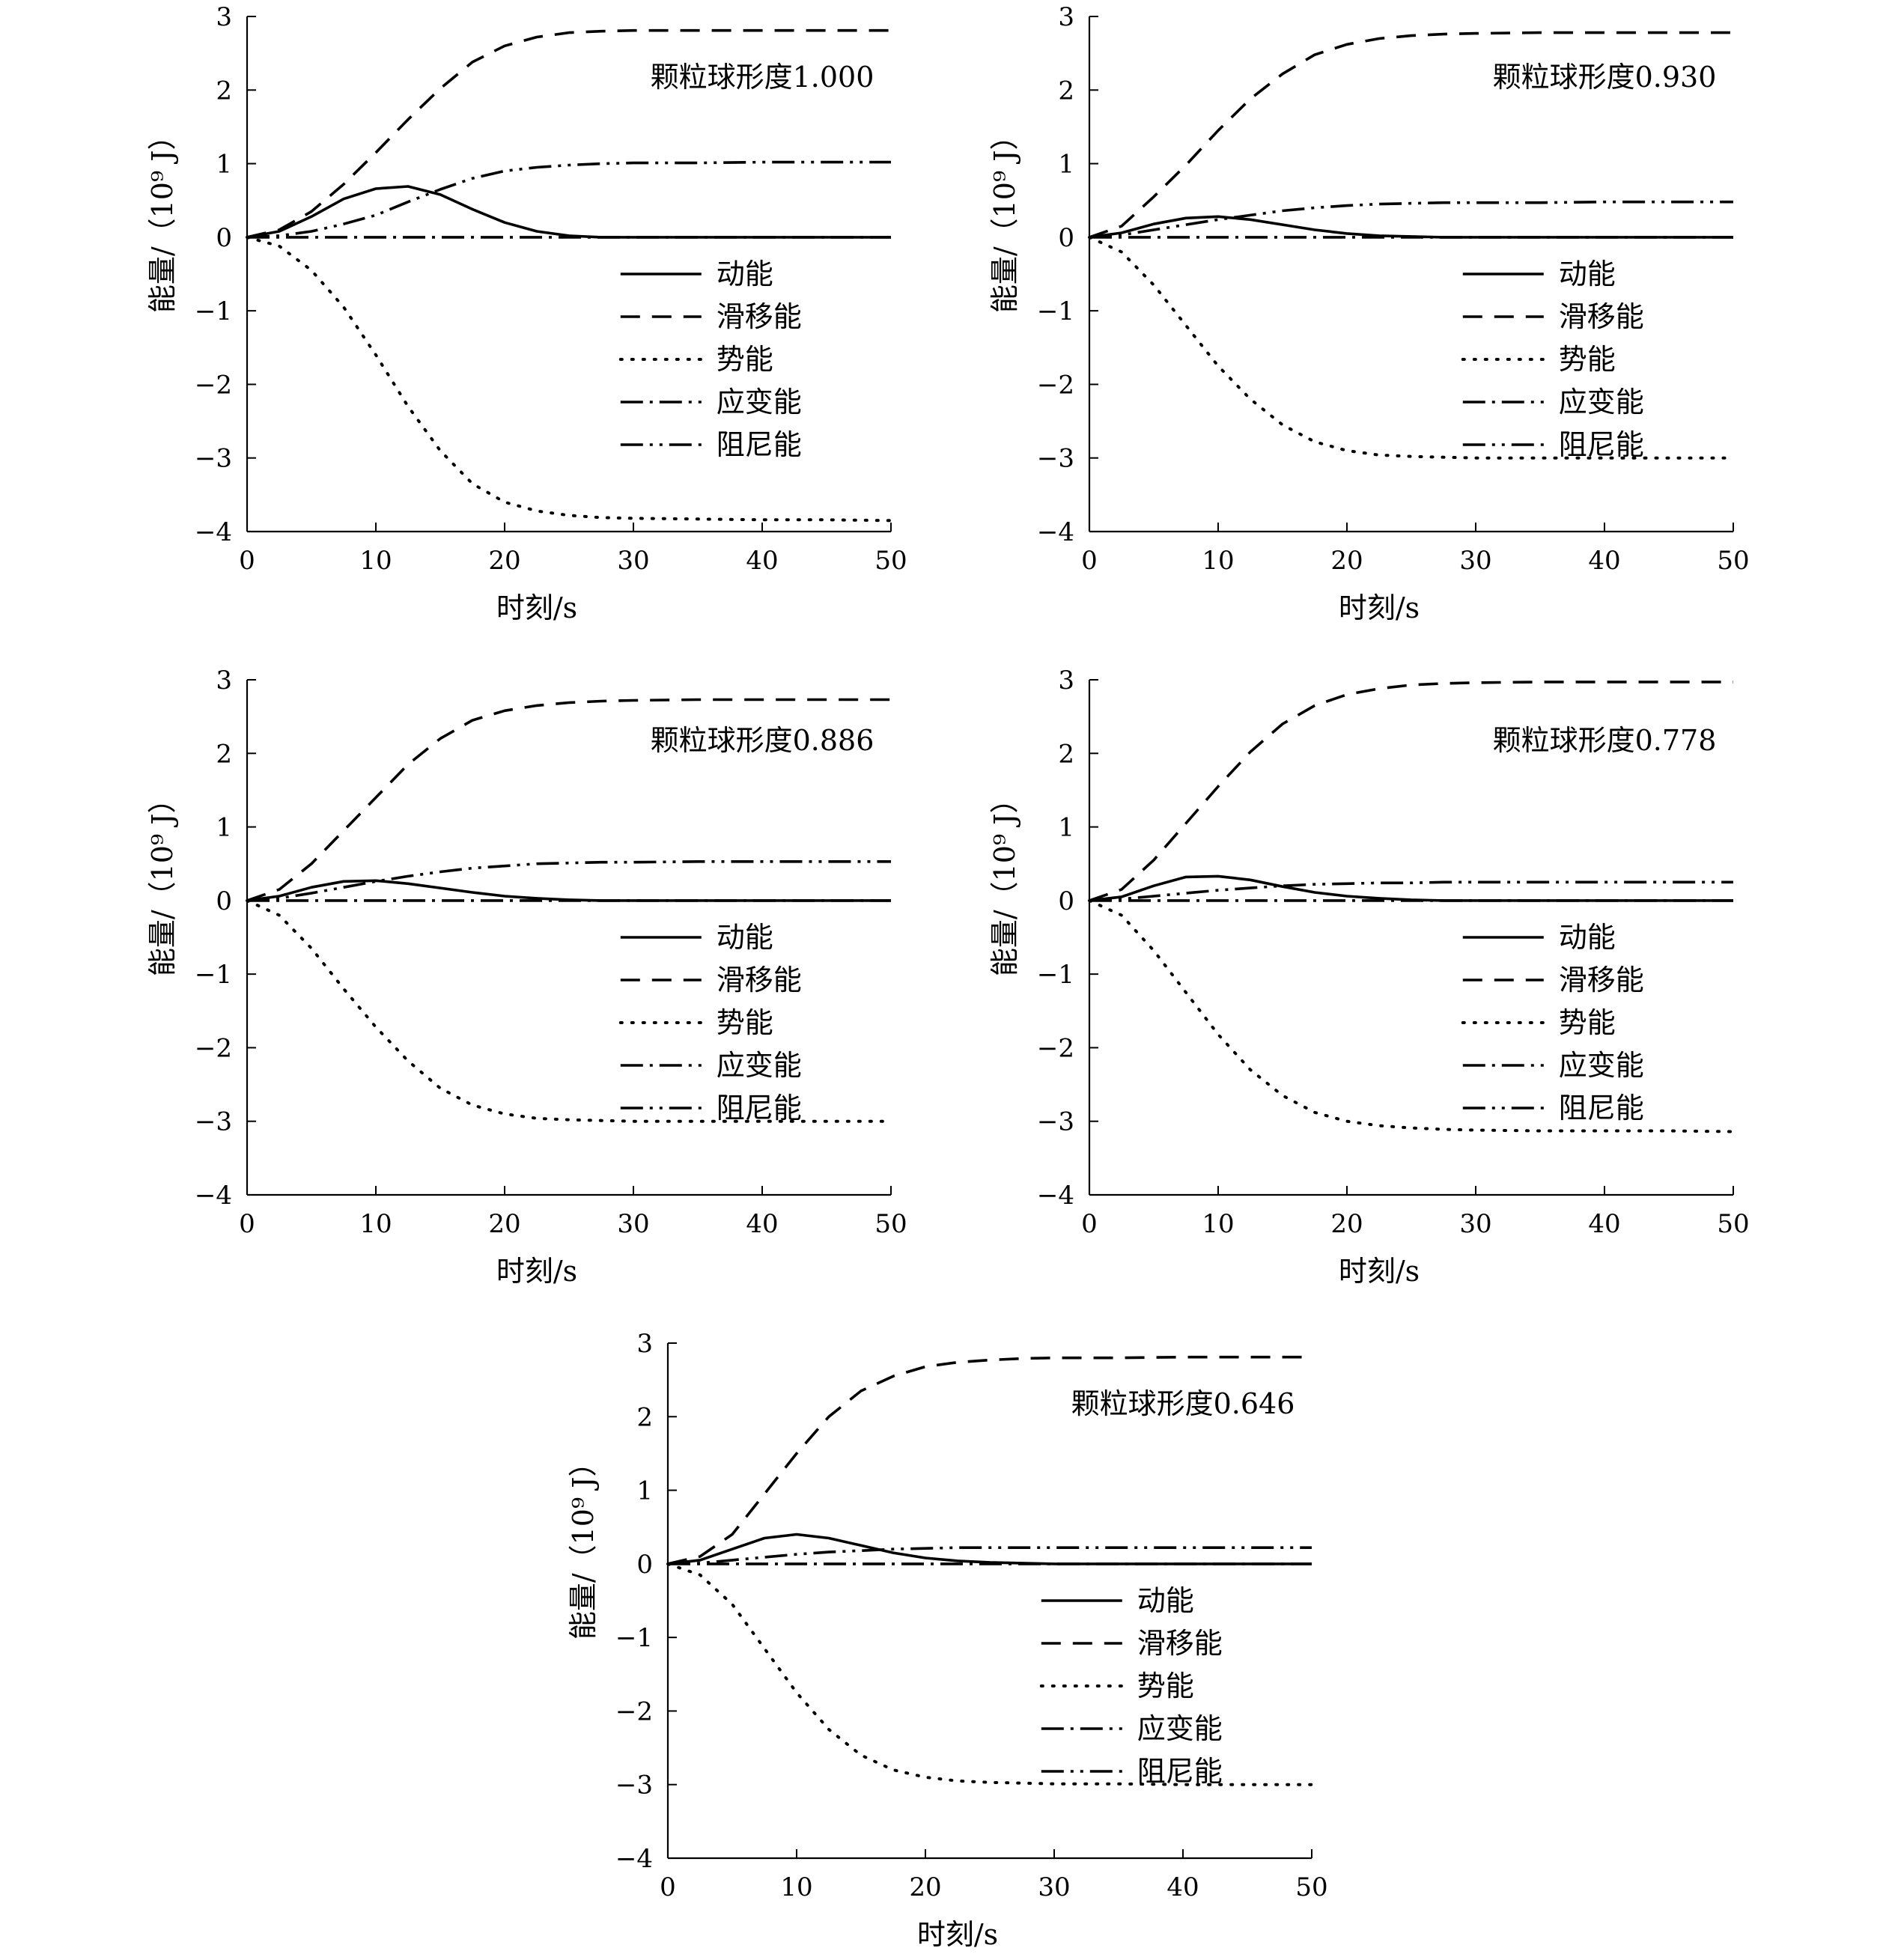 This screenshot has height=1960, width=1886. Describe the element at coordinates (762, 77) in the screenshot. I see `sphericity-annotation: 颗粒球形度1.000` at that location.